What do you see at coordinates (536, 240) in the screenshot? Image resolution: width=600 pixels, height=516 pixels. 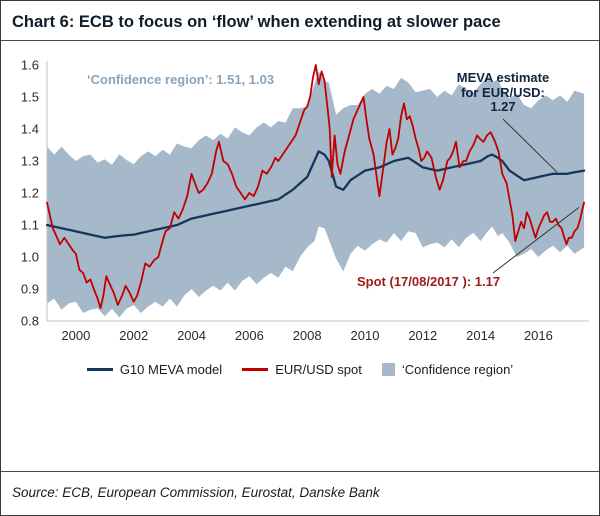 I see `spot-leader-line` at bounding box center [536, 240].